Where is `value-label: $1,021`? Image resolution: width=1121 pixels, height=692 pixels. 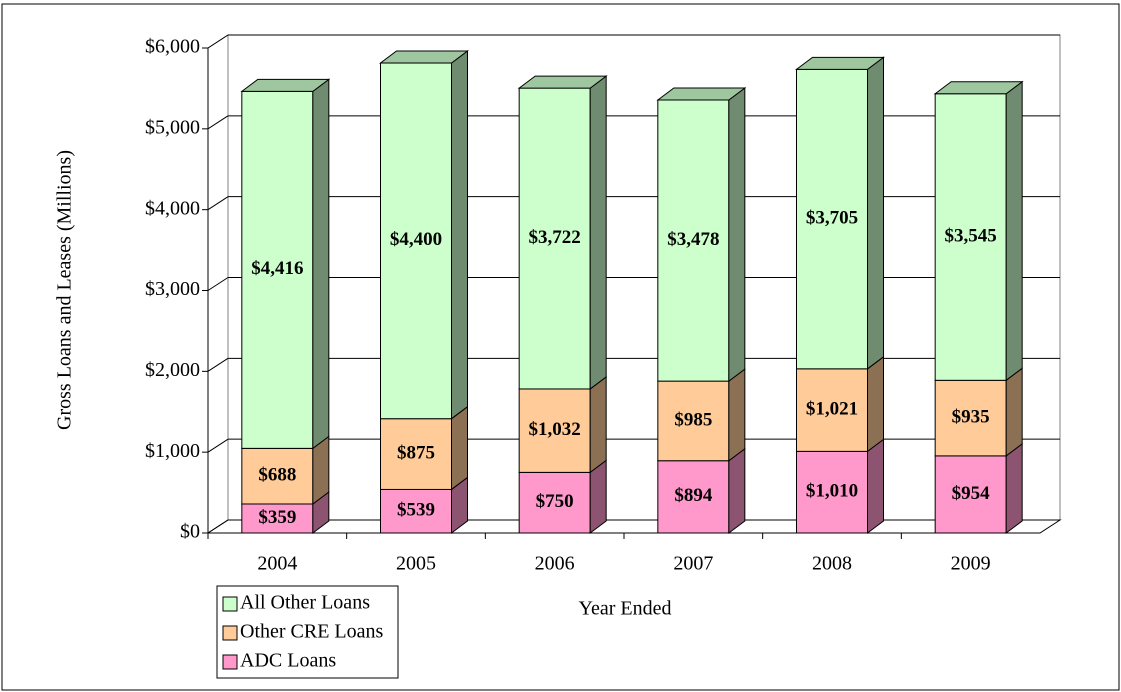 value-label: $1,021 is located at coordinates (832, 408).